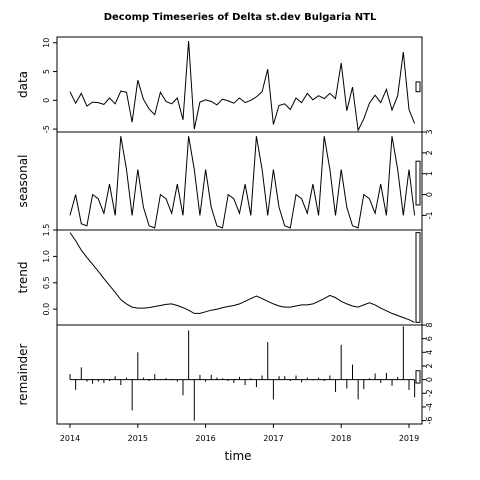  I want to click on seasonal-ytick-label: -1, so click(429, 215).